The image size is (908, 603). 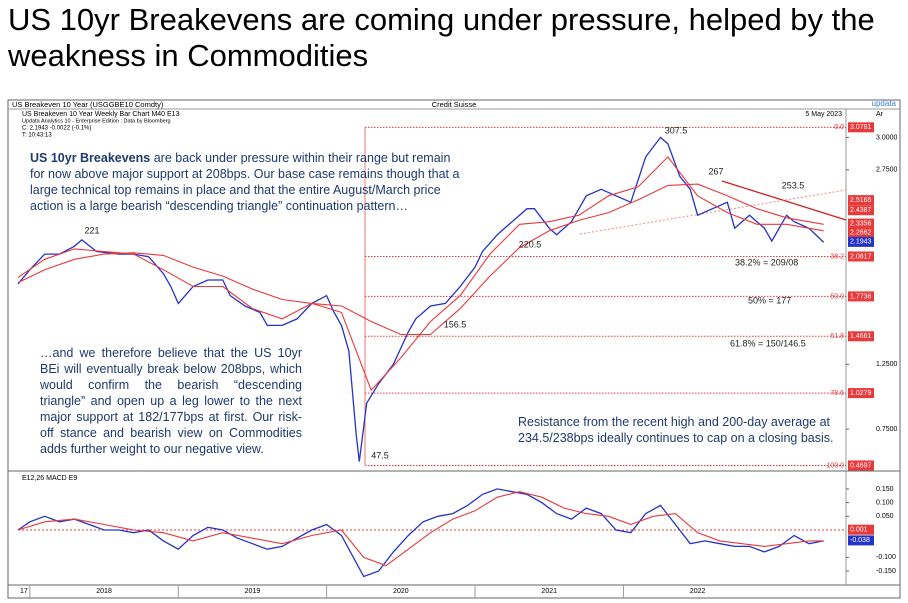 I want to click on macd-title: E12,26 MACD E9, so click(x=49, y=478).